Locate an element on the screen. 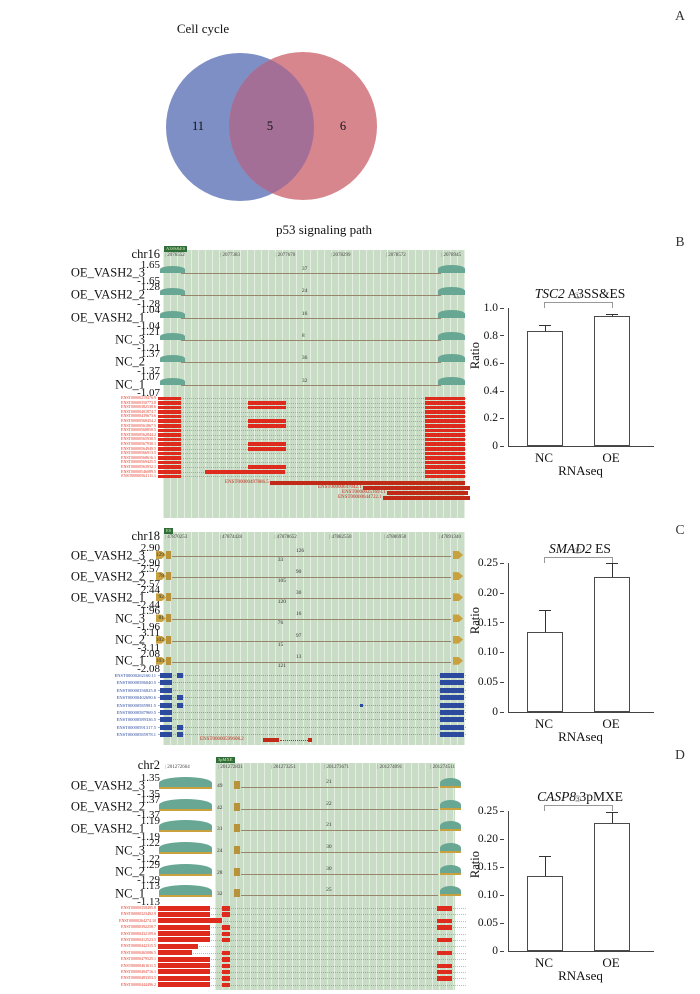 The width and height of the screenshot is (700, 994). junction-read-count-left: 129 is located at coordinates (159, 555).